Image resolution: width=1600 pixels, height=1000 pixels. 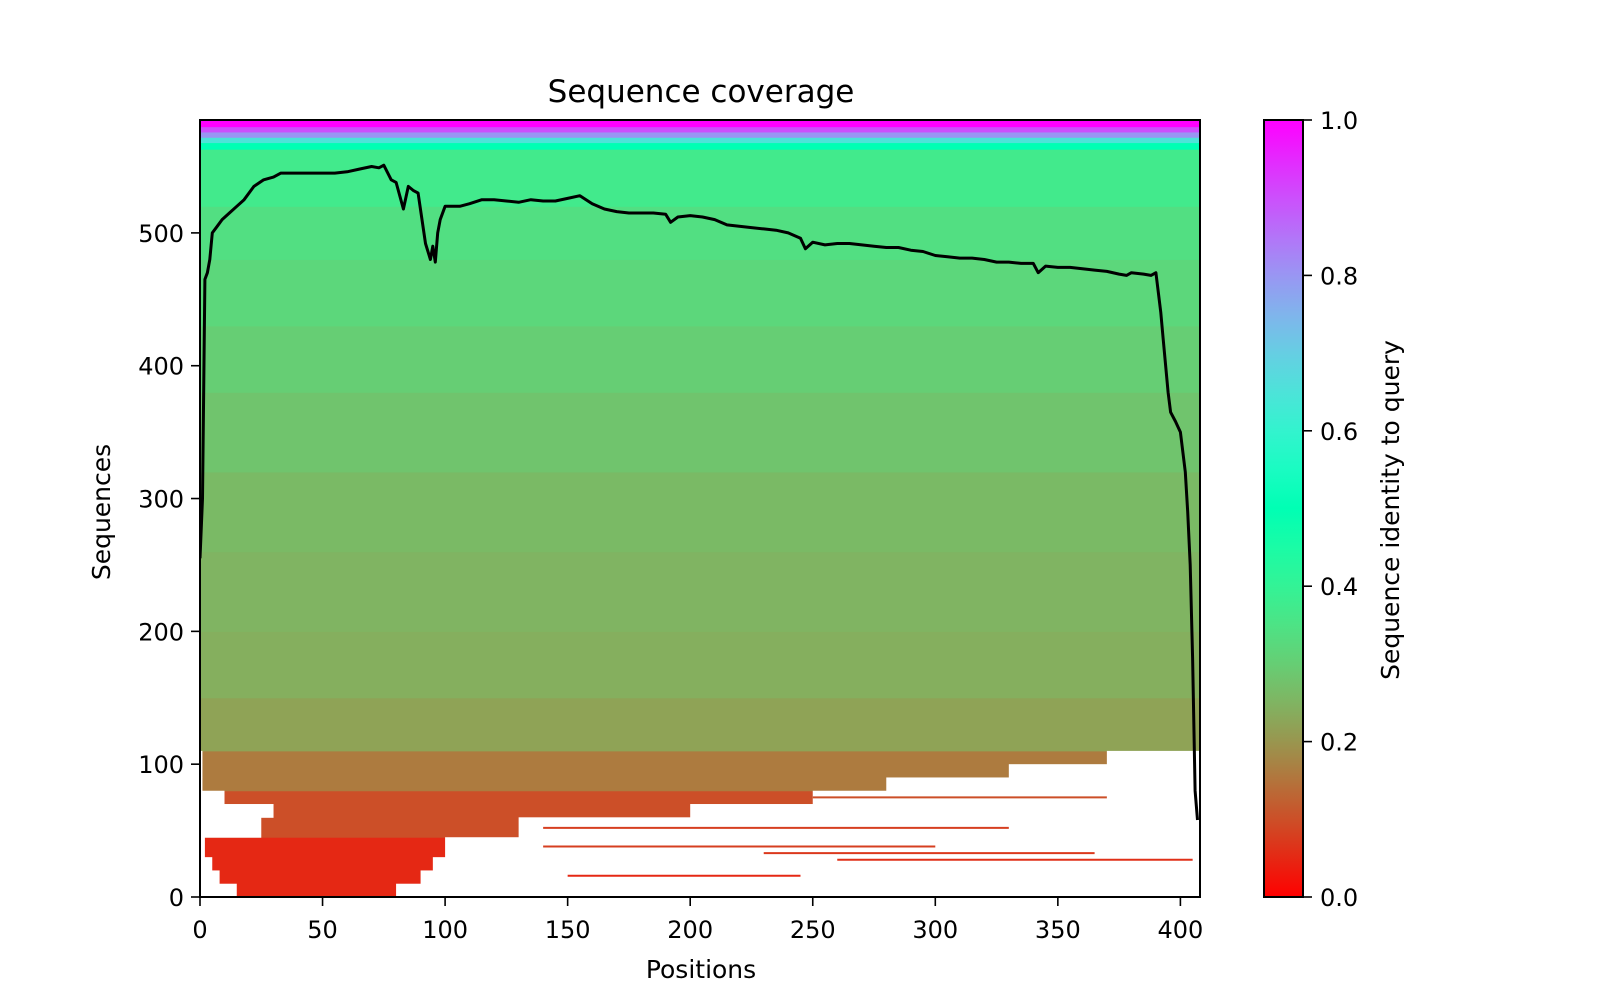 What do you see at coordinates (813, 930) in the screenshot?
I see `x-tick-label-250: 250` at bounding box center [813, 930].